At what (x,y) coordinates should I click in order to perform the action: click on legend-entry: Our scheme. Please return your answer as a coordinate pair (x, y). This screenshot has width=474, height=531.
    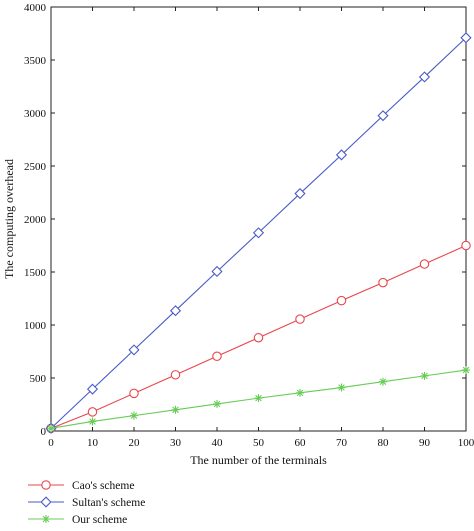
    Looking at the image, I should click on (77, 520).